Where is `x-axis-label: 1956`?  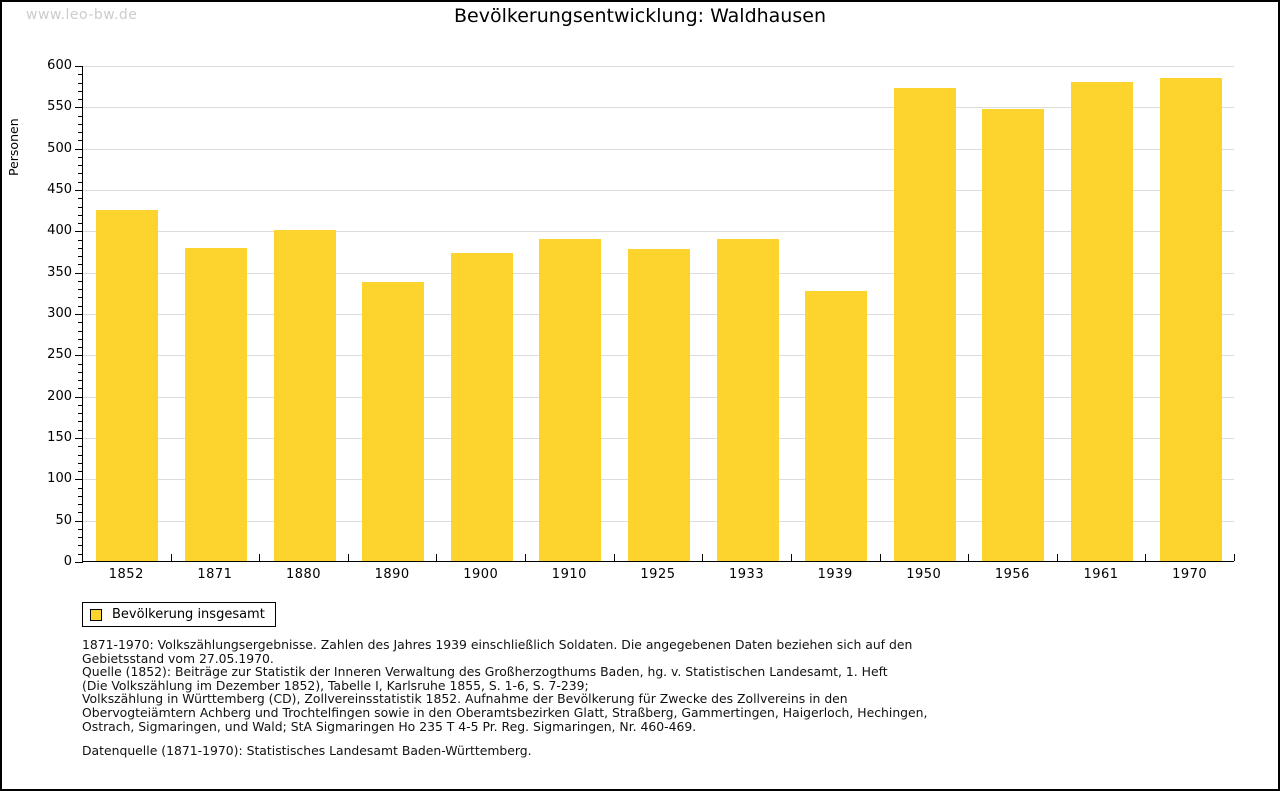 x-axis-label: 1956 is located at coordinates (1012, 574).